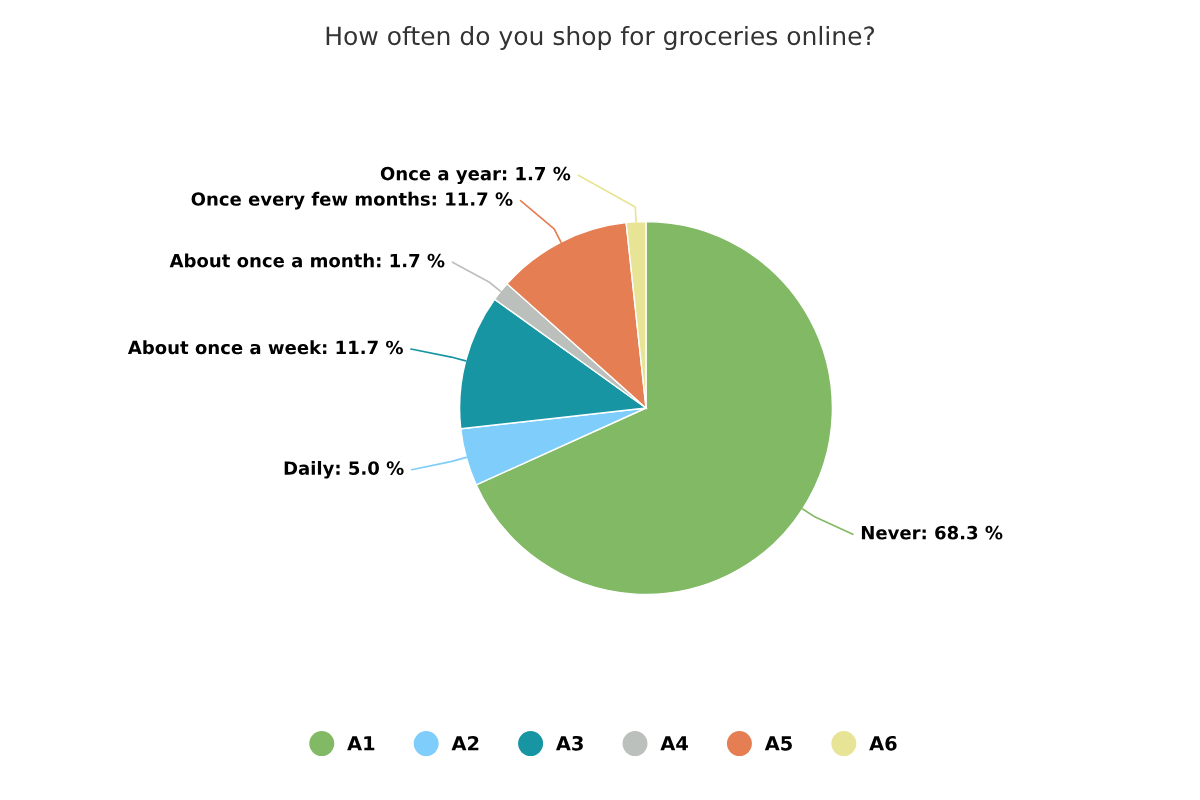 The width and height of the screenshot is (1200, 800). I want to click on chart-title: How often do you shop for groceries online?, so click(600, 38).